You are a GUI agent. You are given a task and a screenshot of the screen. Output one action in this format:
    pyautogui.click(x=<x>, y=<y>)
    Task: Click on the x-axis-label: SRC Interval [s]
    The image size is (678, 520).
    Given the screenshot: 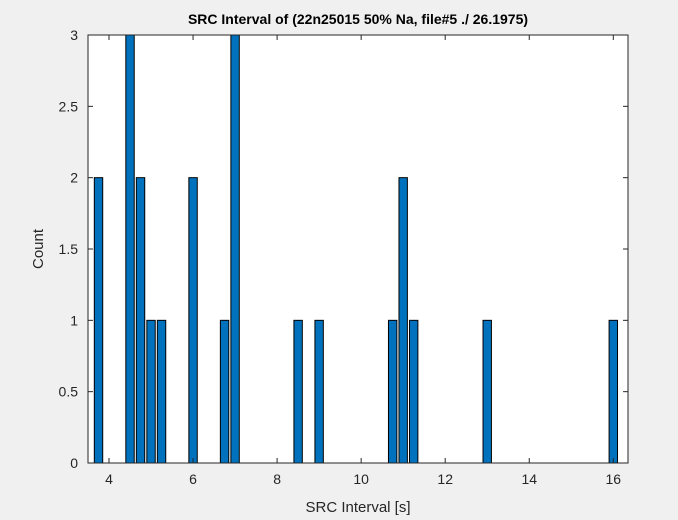 What is the action you would take?
    pyautogui.click(x=357, y=507)
    